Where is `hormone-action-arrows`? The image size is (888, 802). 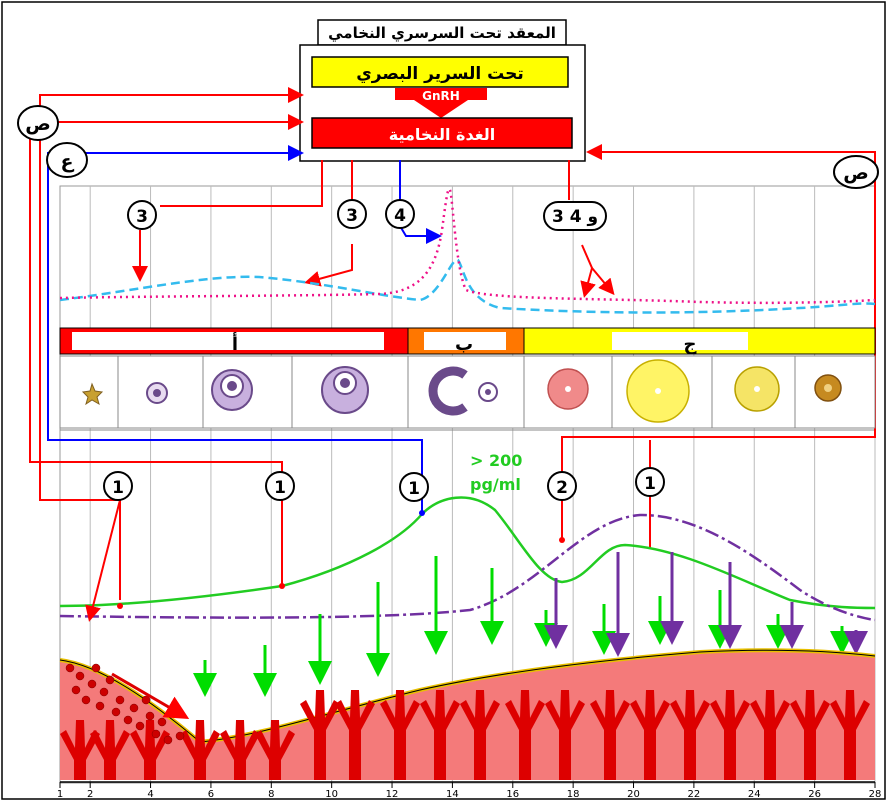
hormone-action-arrows is located at coordinates (530, 624).